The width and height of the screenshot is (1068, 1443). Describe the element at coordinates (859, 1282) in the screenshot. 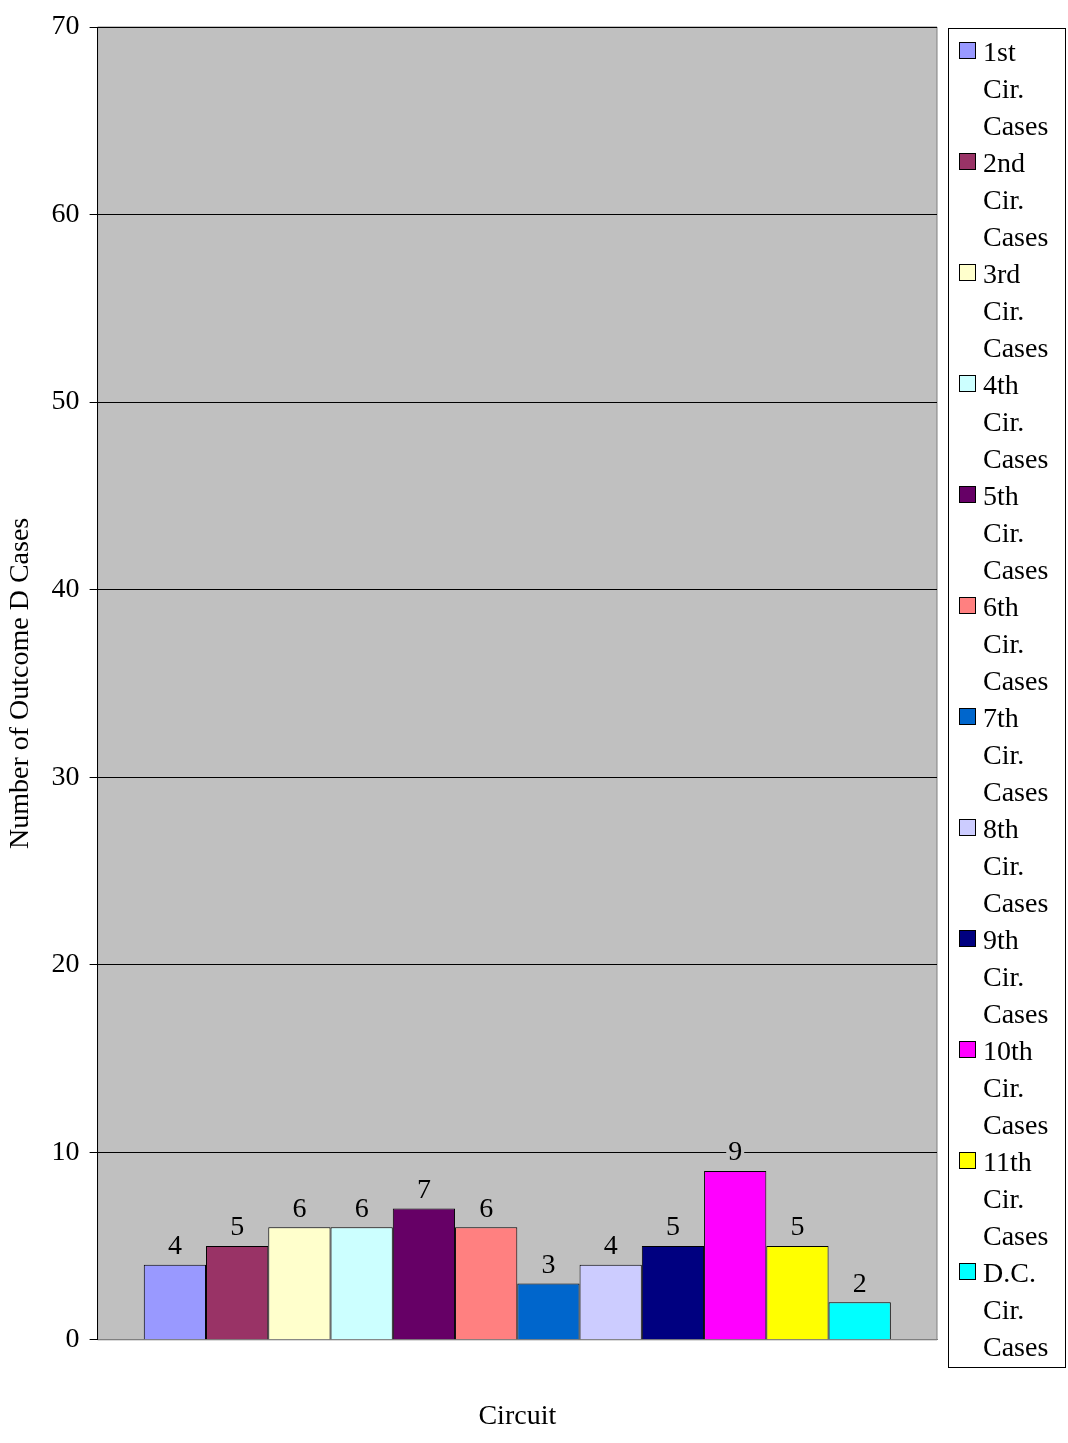

I see `data-label: 2` at that location.